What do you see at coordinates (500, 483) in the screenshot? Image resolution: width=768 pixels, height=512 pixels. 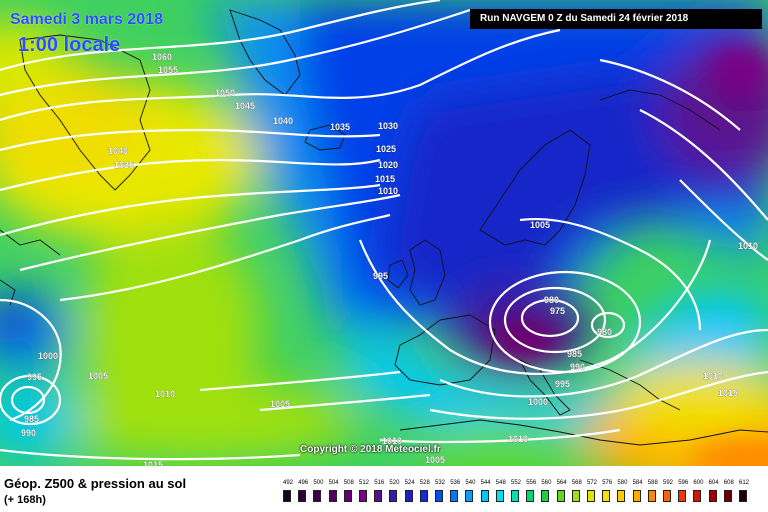 I see `scale-tick-label: 548` at bounding box center [500, 483].